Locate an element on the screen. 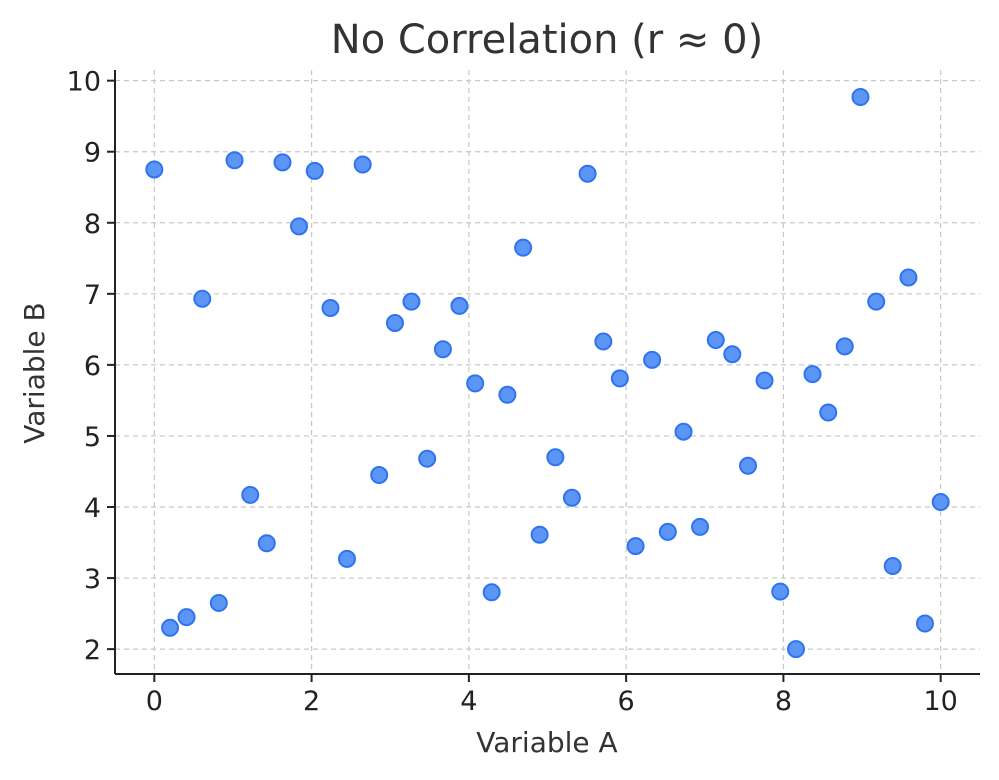  x-axis-label: Variable A is located at coordinates (546, 742).